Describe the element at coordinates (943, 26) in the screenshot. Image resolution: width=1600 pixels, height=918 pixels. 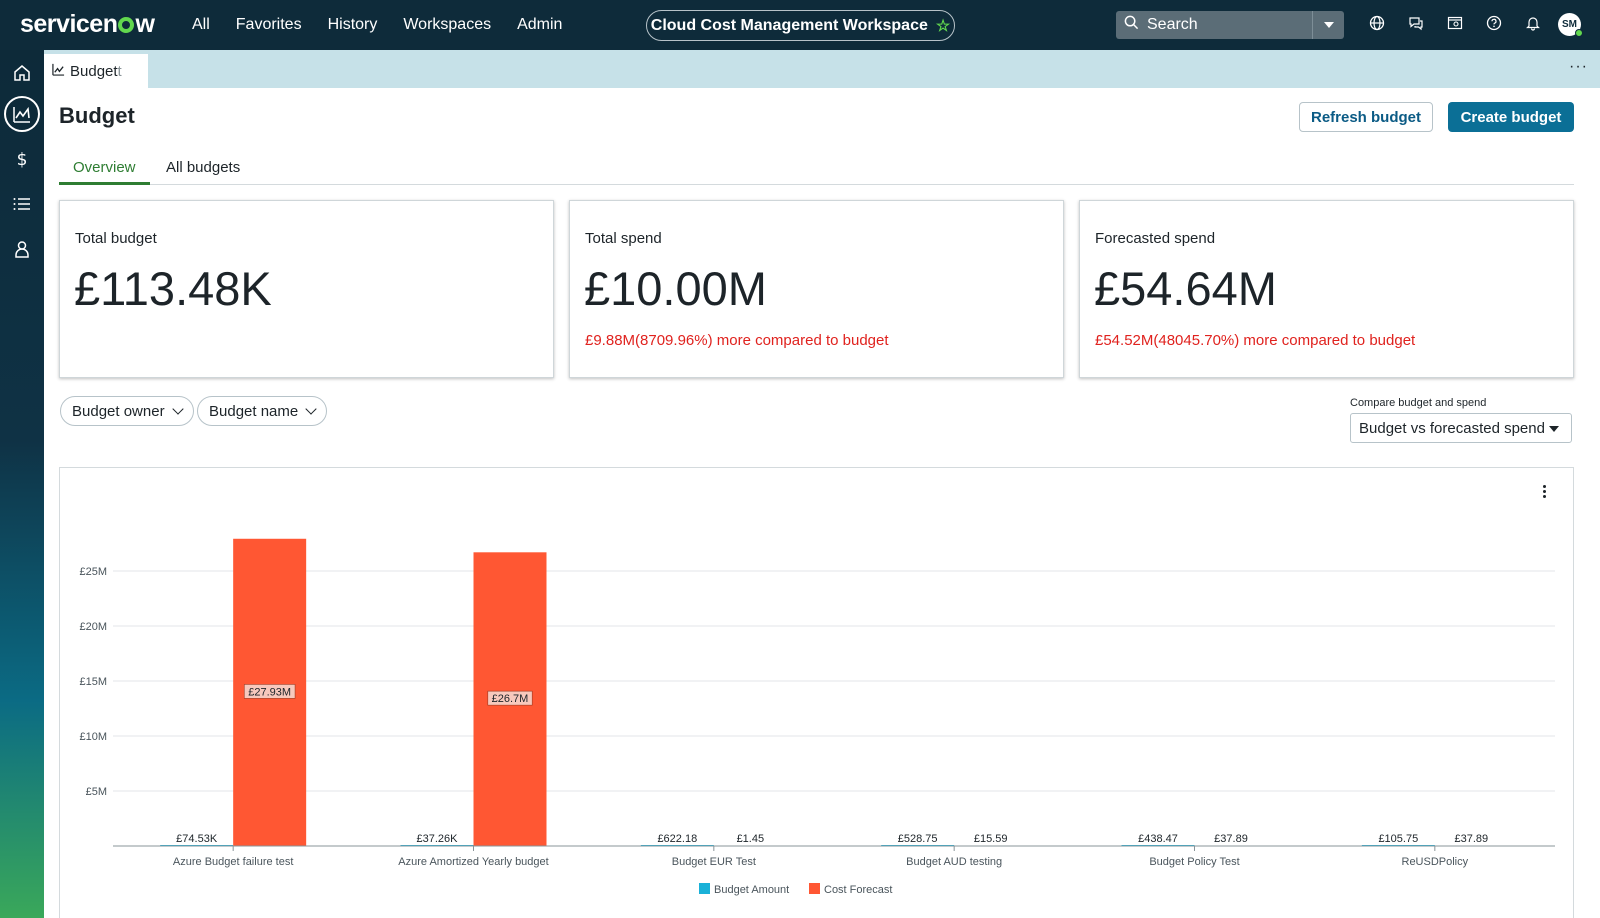
I see `star-icon: ☆` at that location.